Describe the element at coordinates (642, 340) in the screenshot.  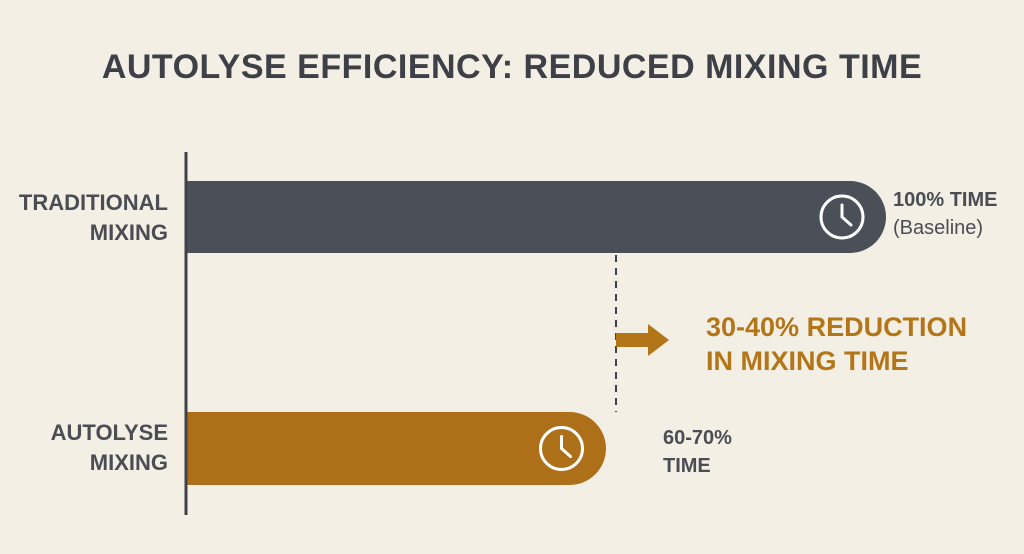
I see `reduction-arrow` at that location.